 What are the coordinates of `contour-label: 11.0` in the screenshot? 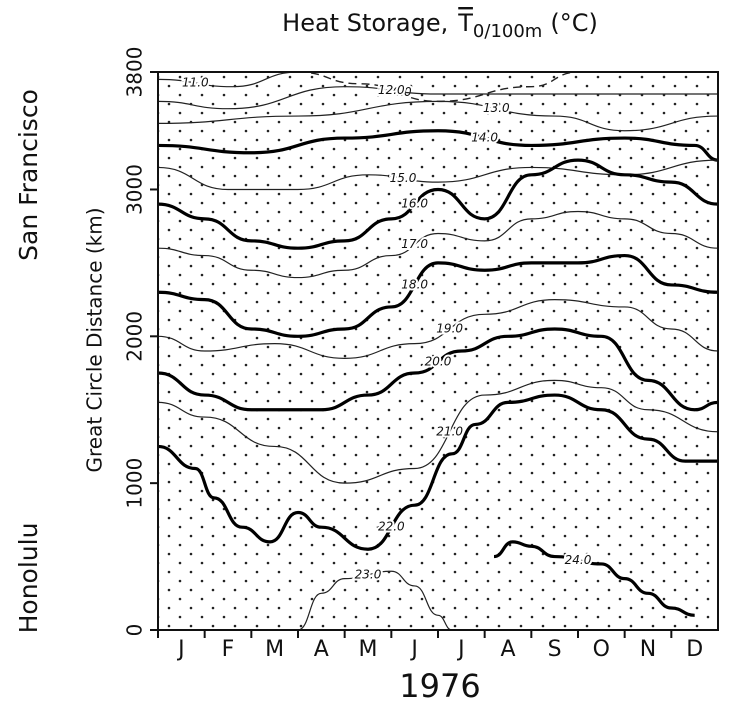 It's located at (195, 83).